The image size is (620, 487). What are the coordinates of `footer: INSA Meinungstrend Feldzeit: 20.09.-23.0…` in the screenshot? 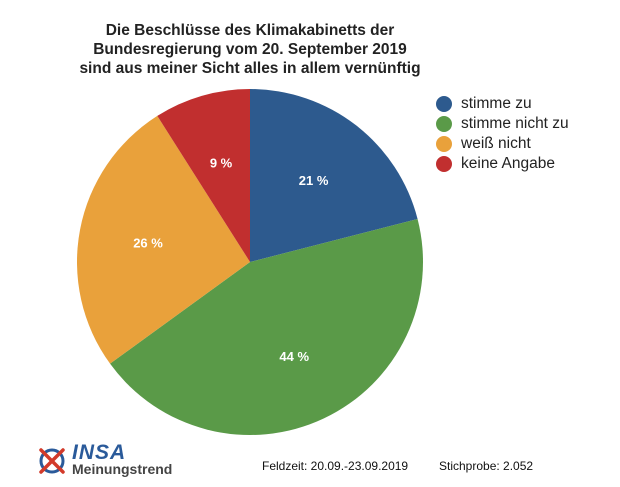 It's located at (310, 460).